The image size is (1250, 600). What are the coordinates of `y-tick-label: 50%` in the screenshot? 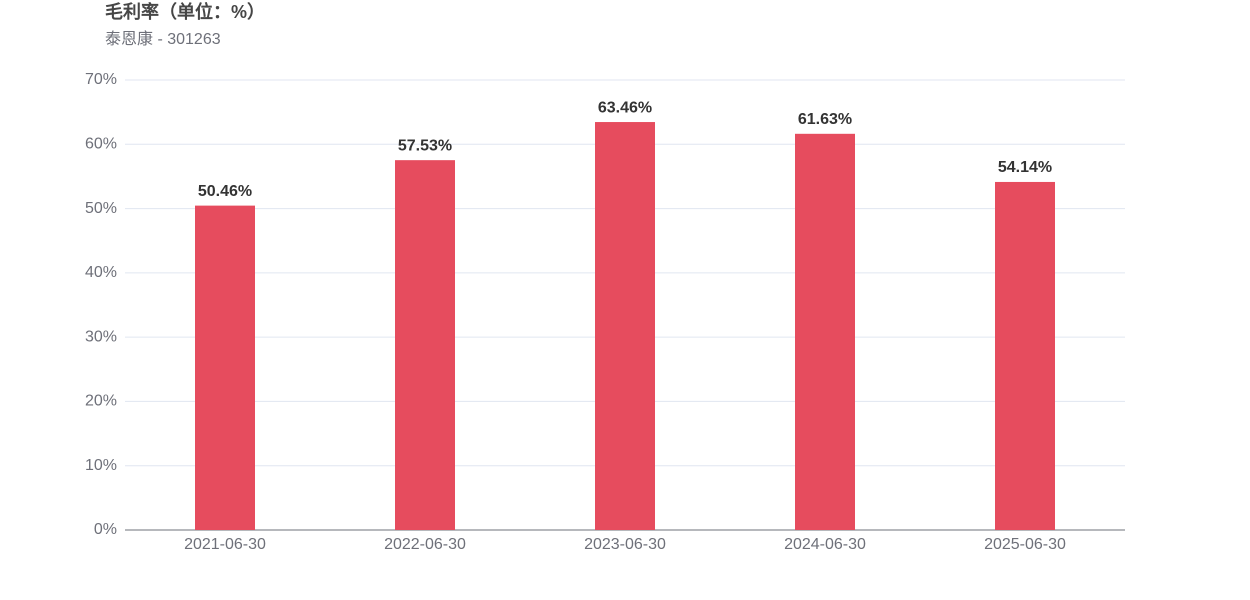 It's located at (101, 208).